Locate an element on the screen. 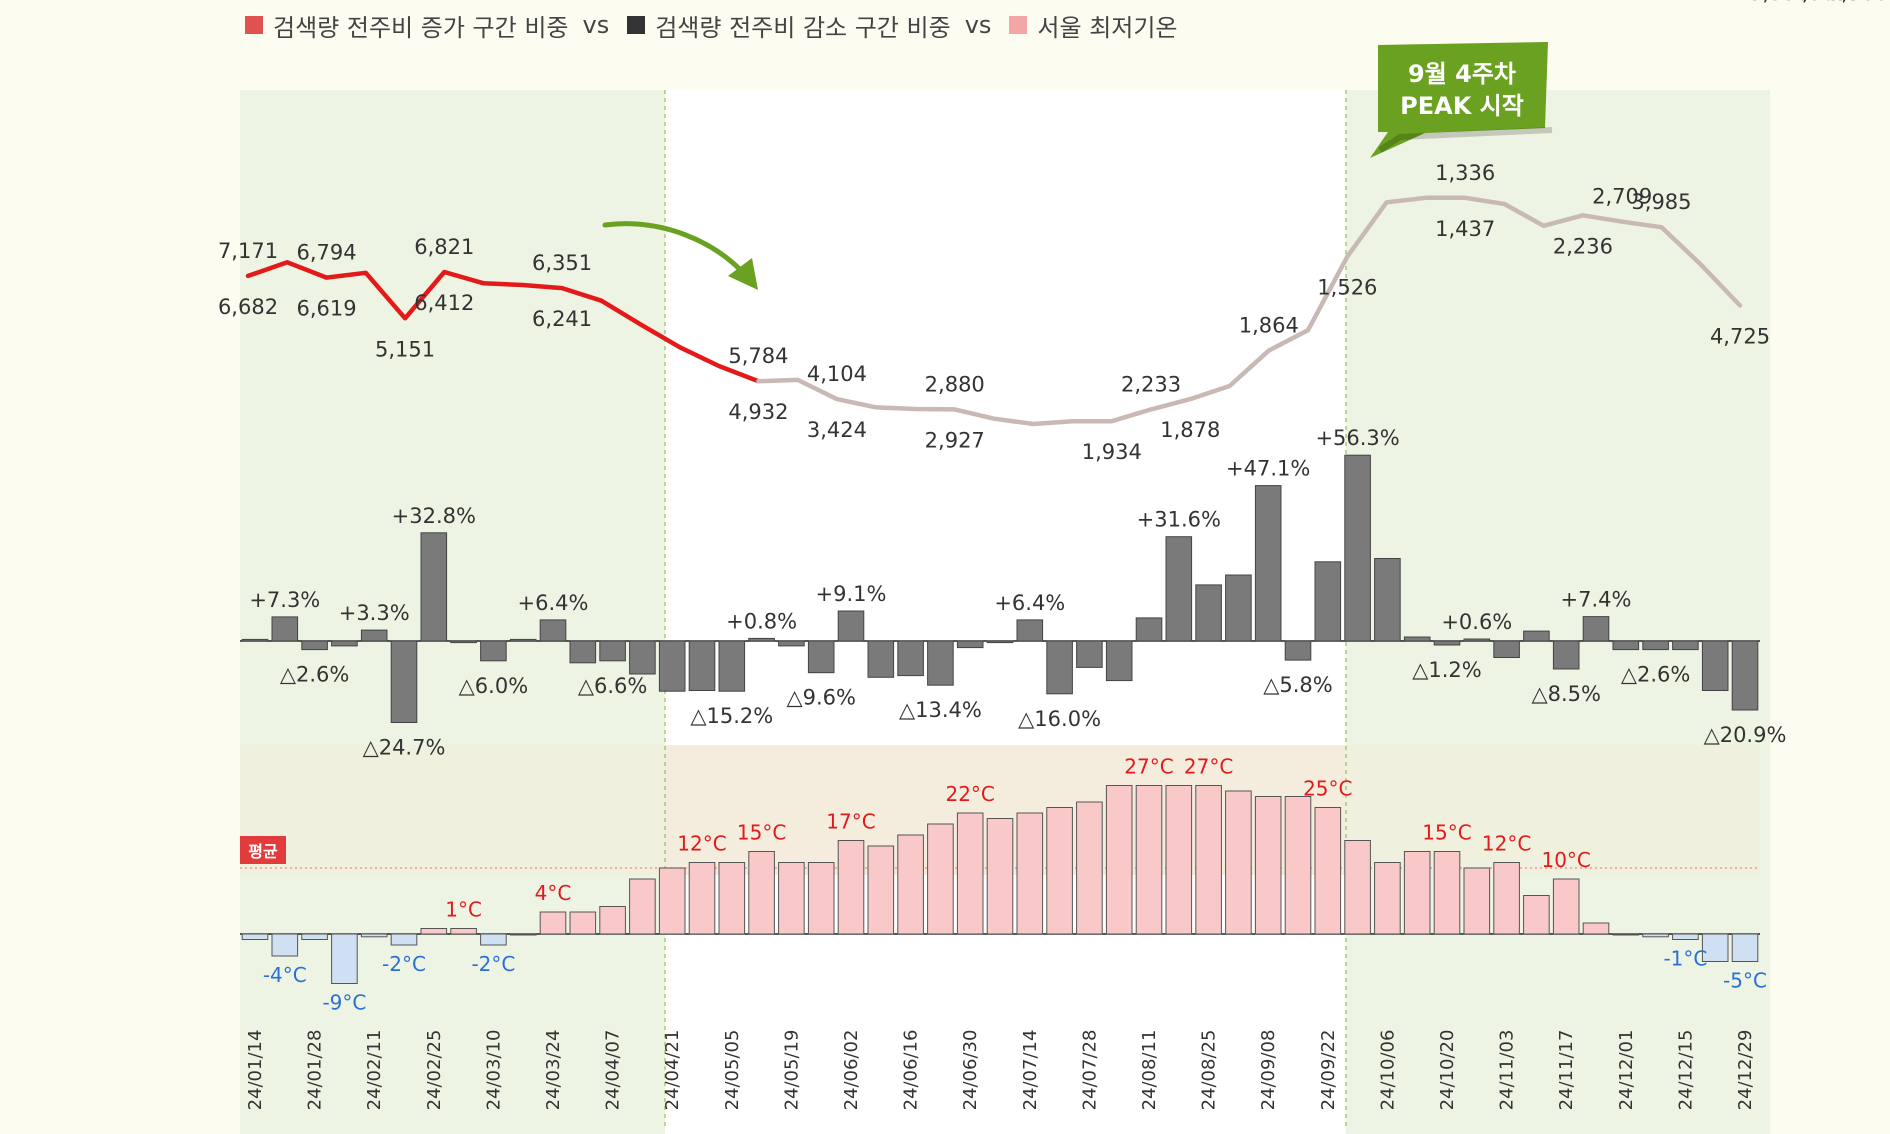 Image resolution: width=1890 pixels, height=1134 pixels. line-data-label-26: 9,338 is located at coordinates (1779, 2).